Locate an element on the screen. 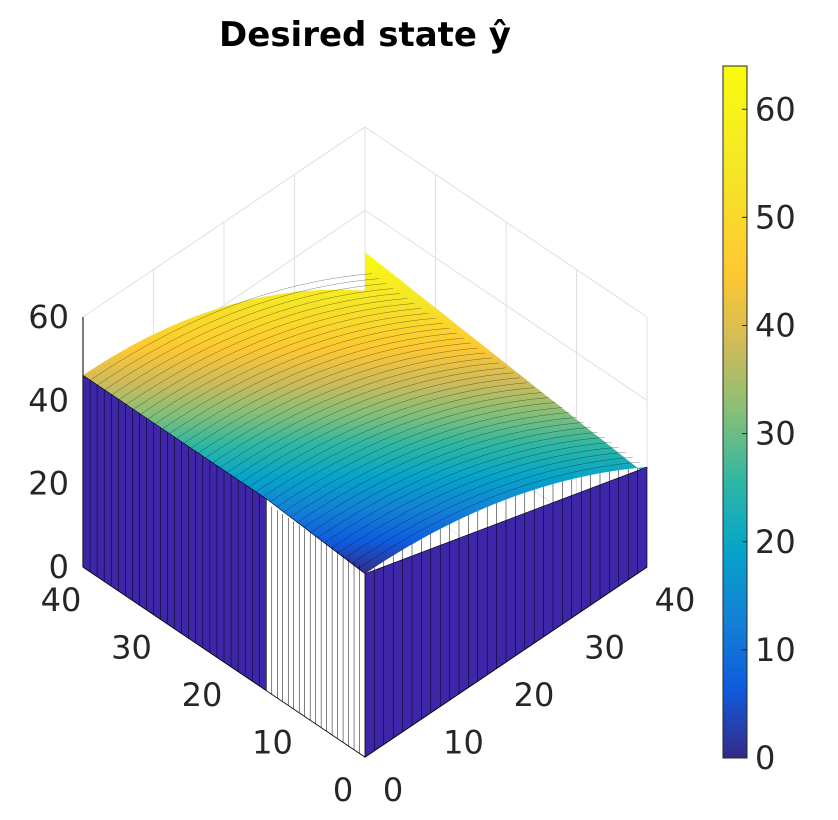 The width and height of the screenshot is (838, 820). colorbar-tick-label: 60 is located at coordinates (775, 109).